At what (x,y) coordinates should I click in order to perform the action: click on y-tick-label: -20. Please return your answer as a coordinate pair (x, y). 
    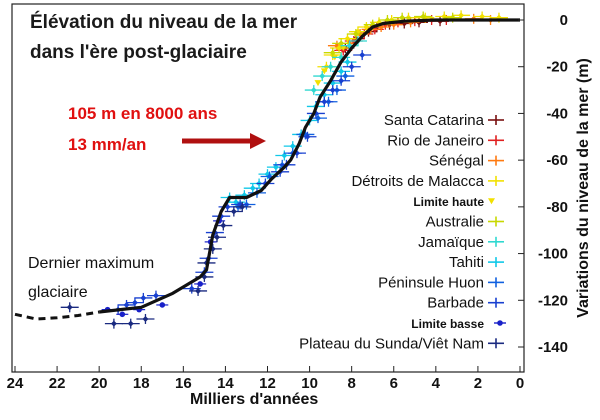
    Looking at the image, I should click on (557, 67).